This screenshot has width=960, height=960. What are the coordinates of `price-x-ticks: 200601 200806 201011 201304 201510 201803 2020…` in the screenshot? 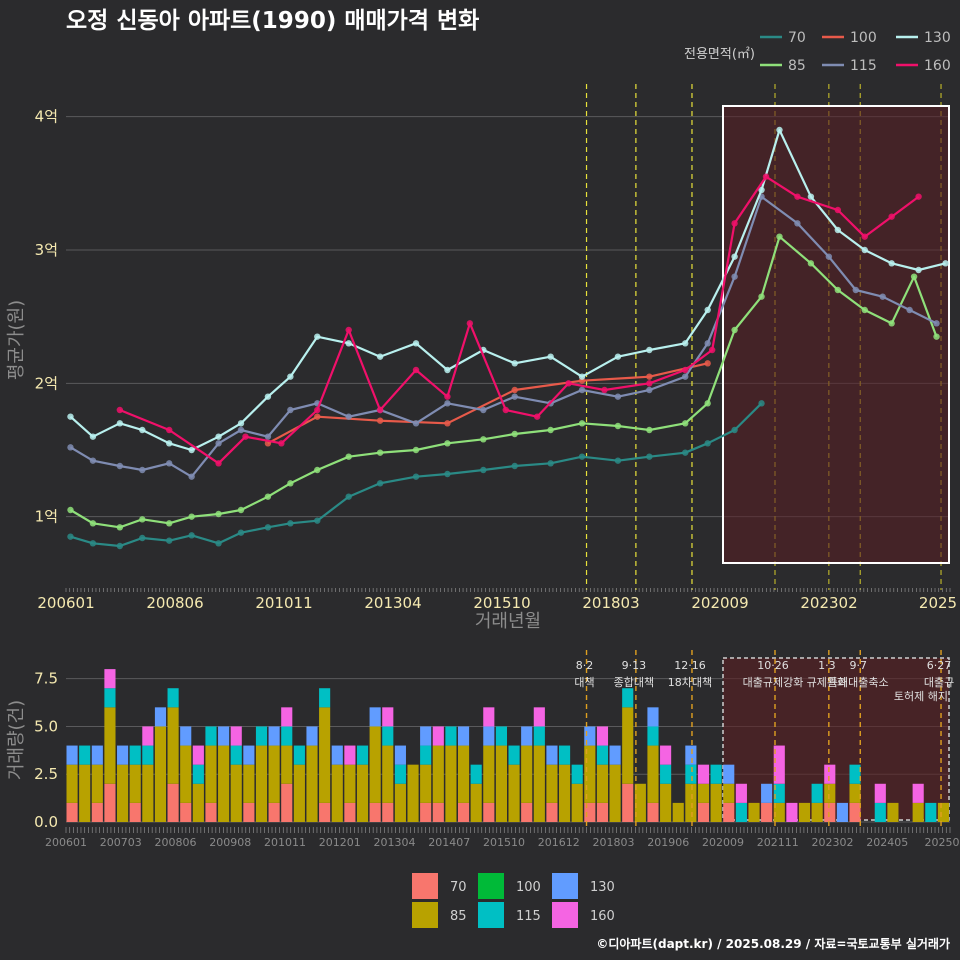 It's located at (497, 600).